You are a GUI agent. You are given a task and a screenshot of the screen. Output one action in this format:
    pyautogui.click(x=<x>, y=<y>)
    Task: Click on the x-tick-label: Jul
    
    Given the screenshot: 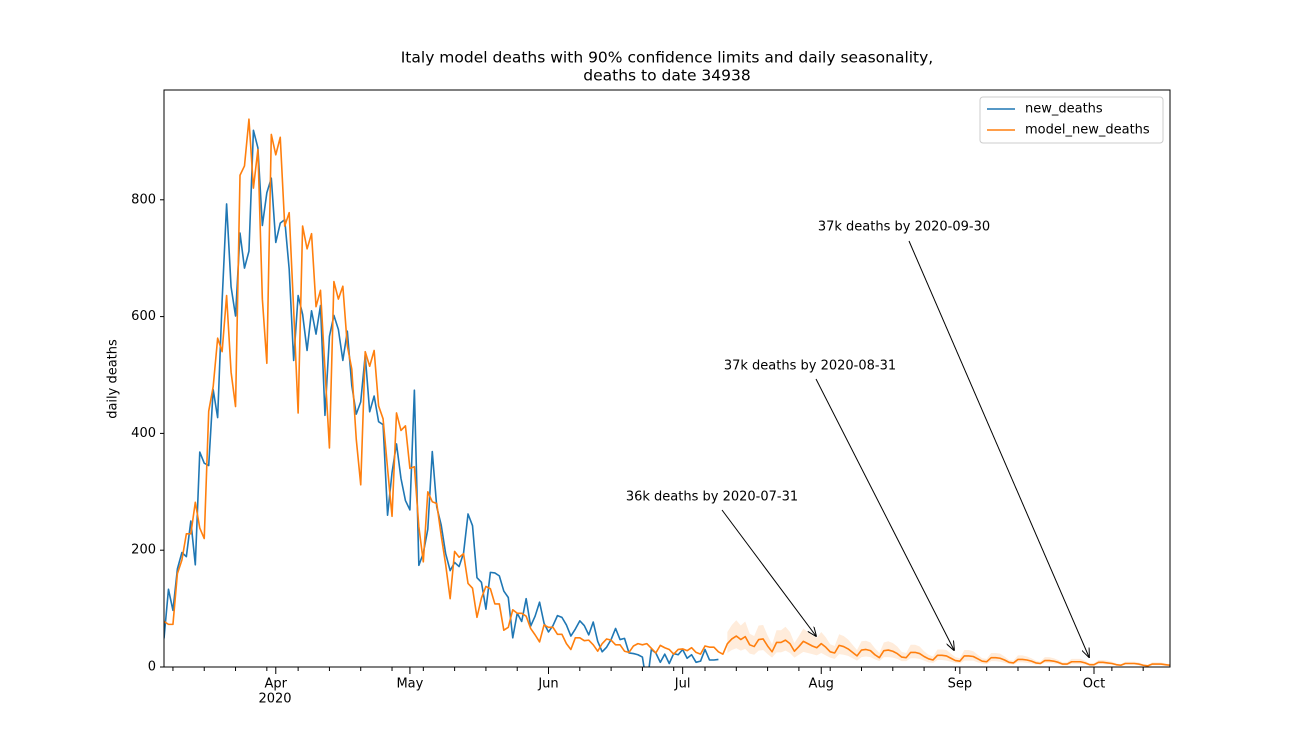 What is the action you would take?
    pyautogui.click(x=682, y=684)
    